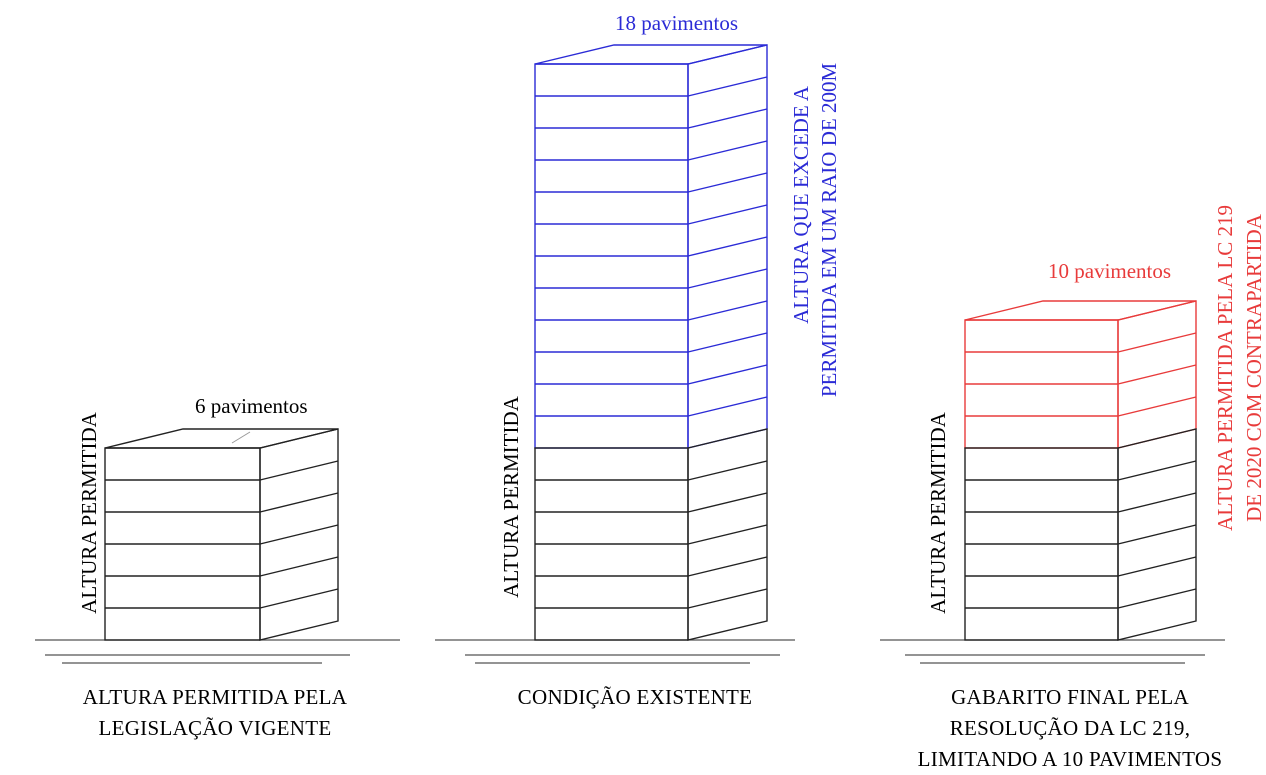 The image size is (1266, 775). I want to click on caption-existing-condition: CONDIÇÃO EXISTENTE, so click(635, 697).